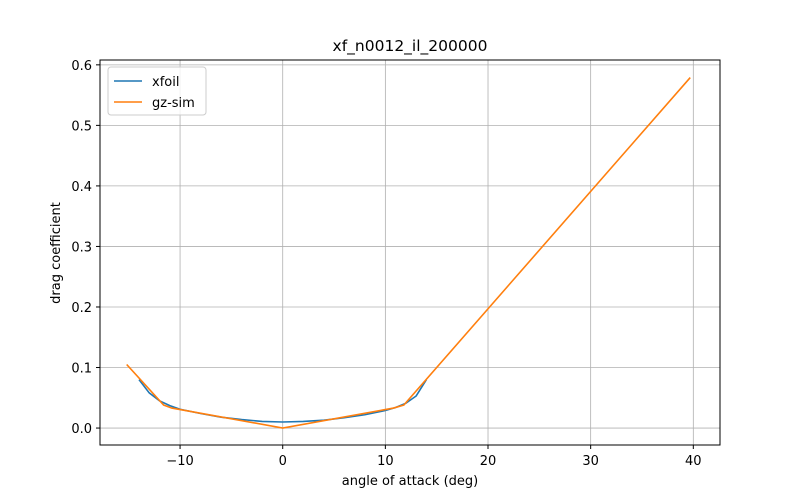 Image resolution: width=800 pixels, height=500 pixels. I want to click on y-tick-label: 0.5, so click(81, 126).